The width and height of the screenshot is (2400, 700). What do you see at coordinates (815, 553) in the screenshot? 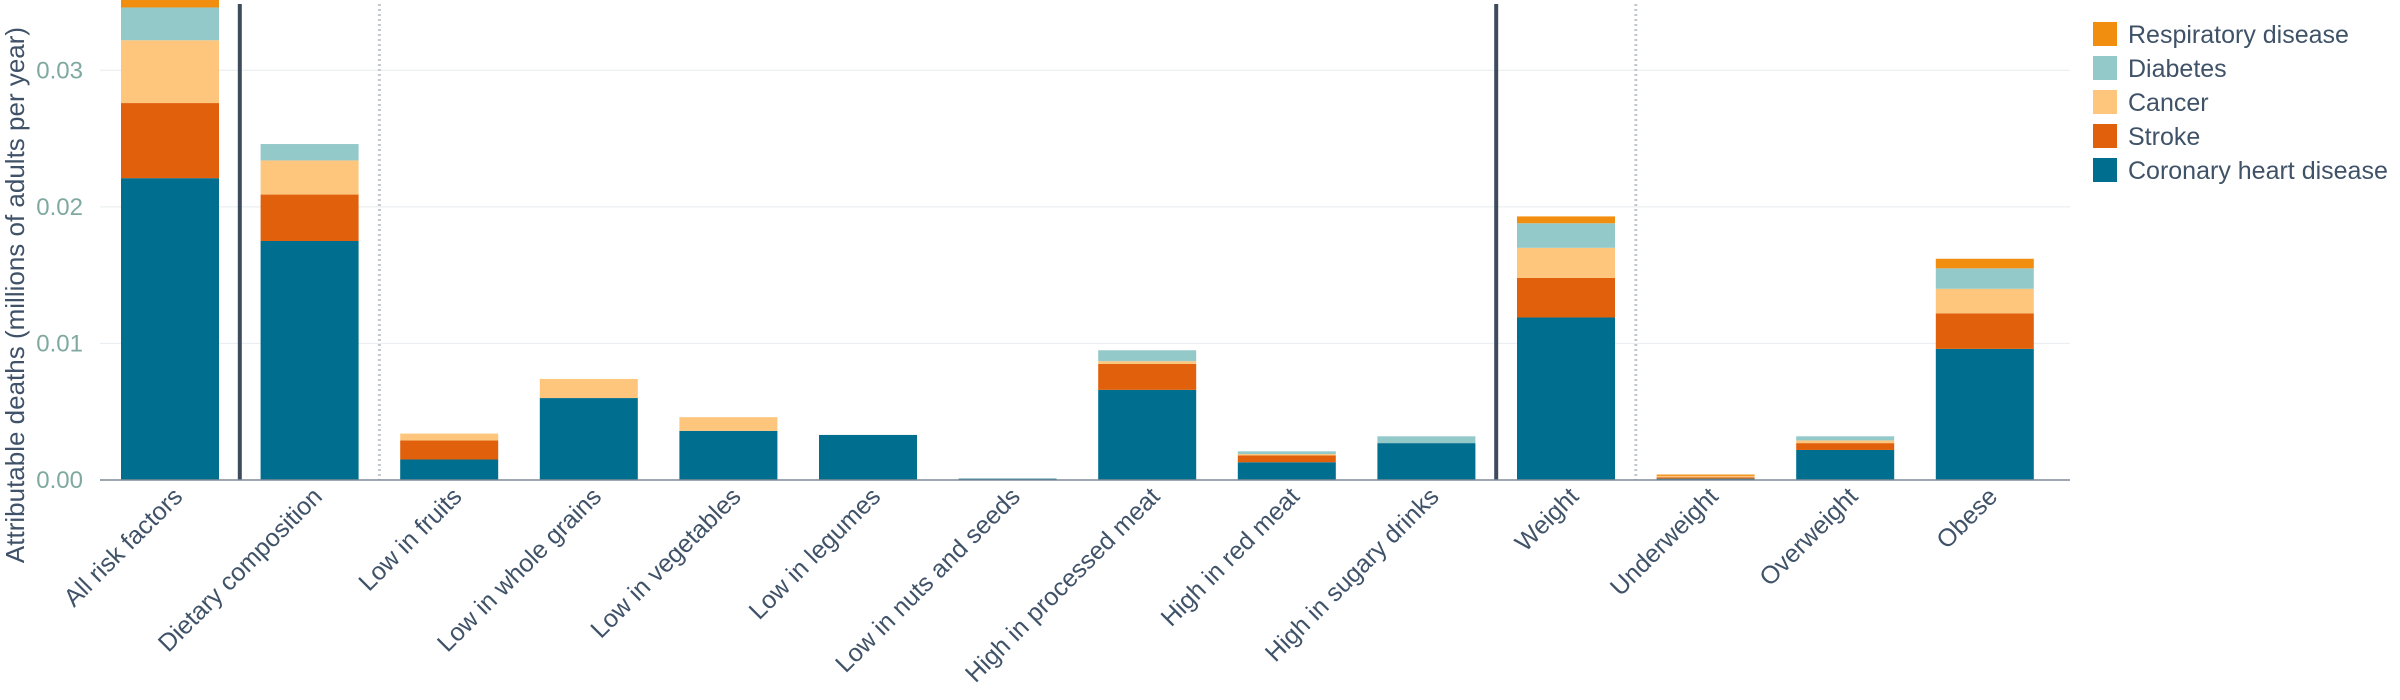
I see `x-tick-label: Low in legumes` at bounding box center [815, 553].